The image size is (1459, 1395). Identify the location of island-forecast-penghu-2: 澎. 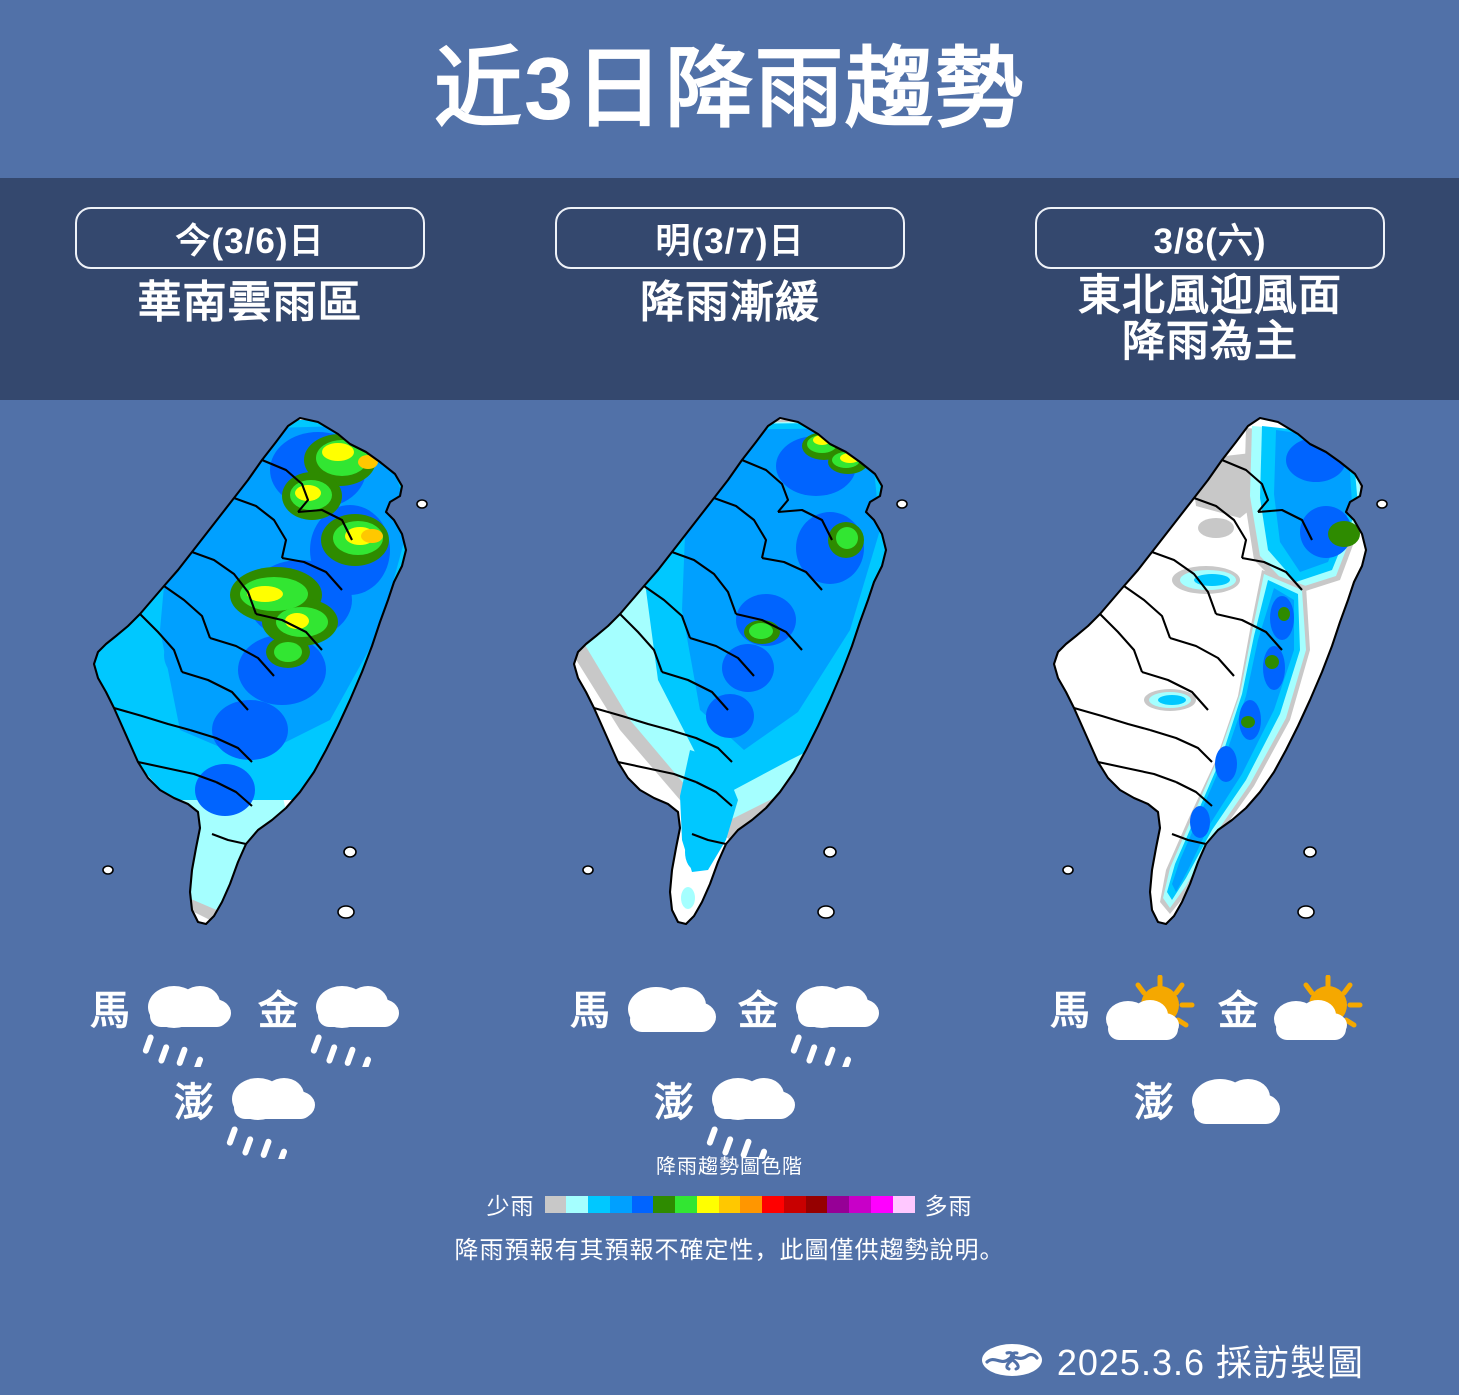
(730, 1113).